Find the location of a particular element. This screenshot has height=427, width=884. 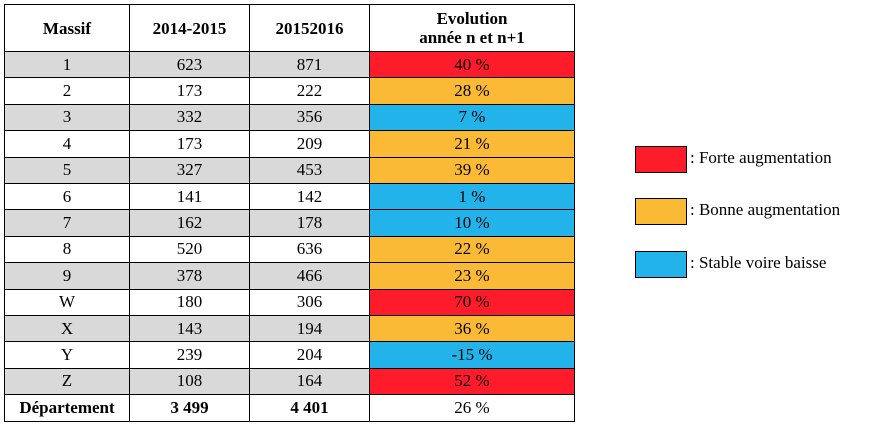

legend-swatch-stable is located at coordinates (661, 264).